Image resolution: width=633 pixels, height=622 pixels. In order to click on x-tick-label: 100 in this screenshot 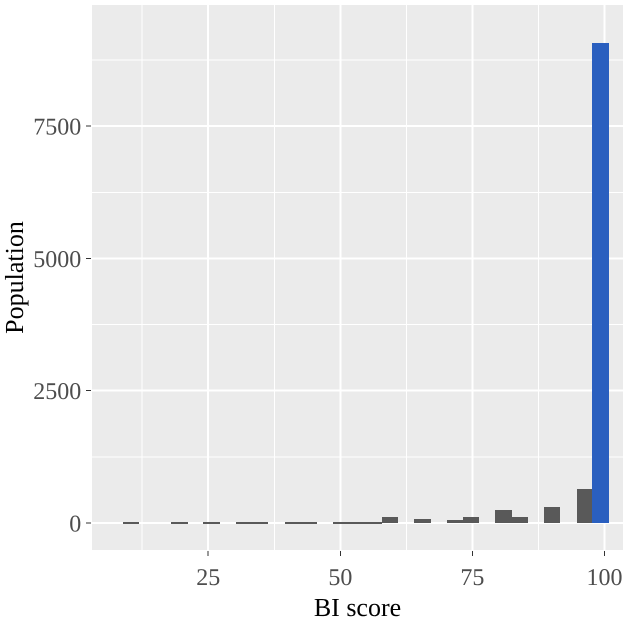, I will do `click(604, 577)`.